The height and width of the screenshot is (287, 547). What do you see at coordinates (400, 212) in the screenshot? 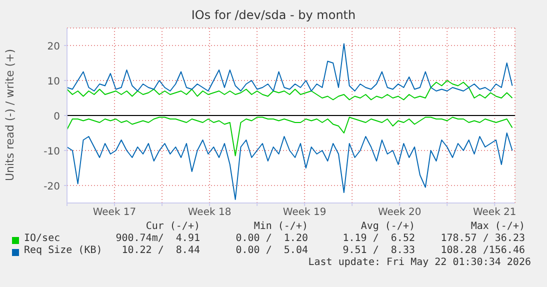
I see `x-tick-label: Week 20` at bounding box center [400, 212].